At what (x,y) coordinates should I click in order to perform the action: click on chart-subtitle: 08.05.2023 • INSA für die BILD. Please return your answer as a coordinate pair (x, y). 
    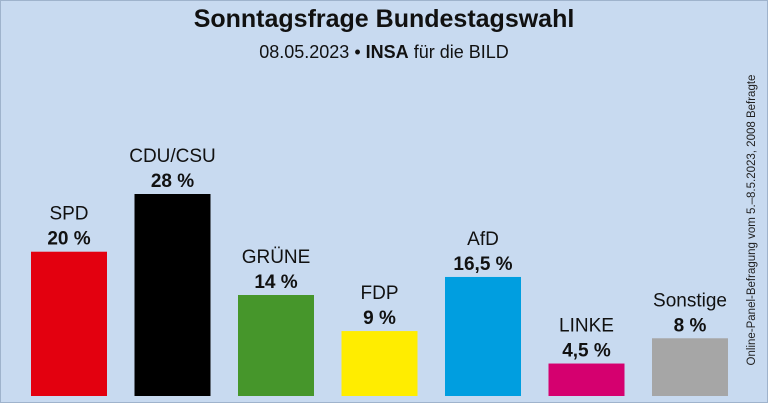
    Looking at the image, I should click on (384, 52).